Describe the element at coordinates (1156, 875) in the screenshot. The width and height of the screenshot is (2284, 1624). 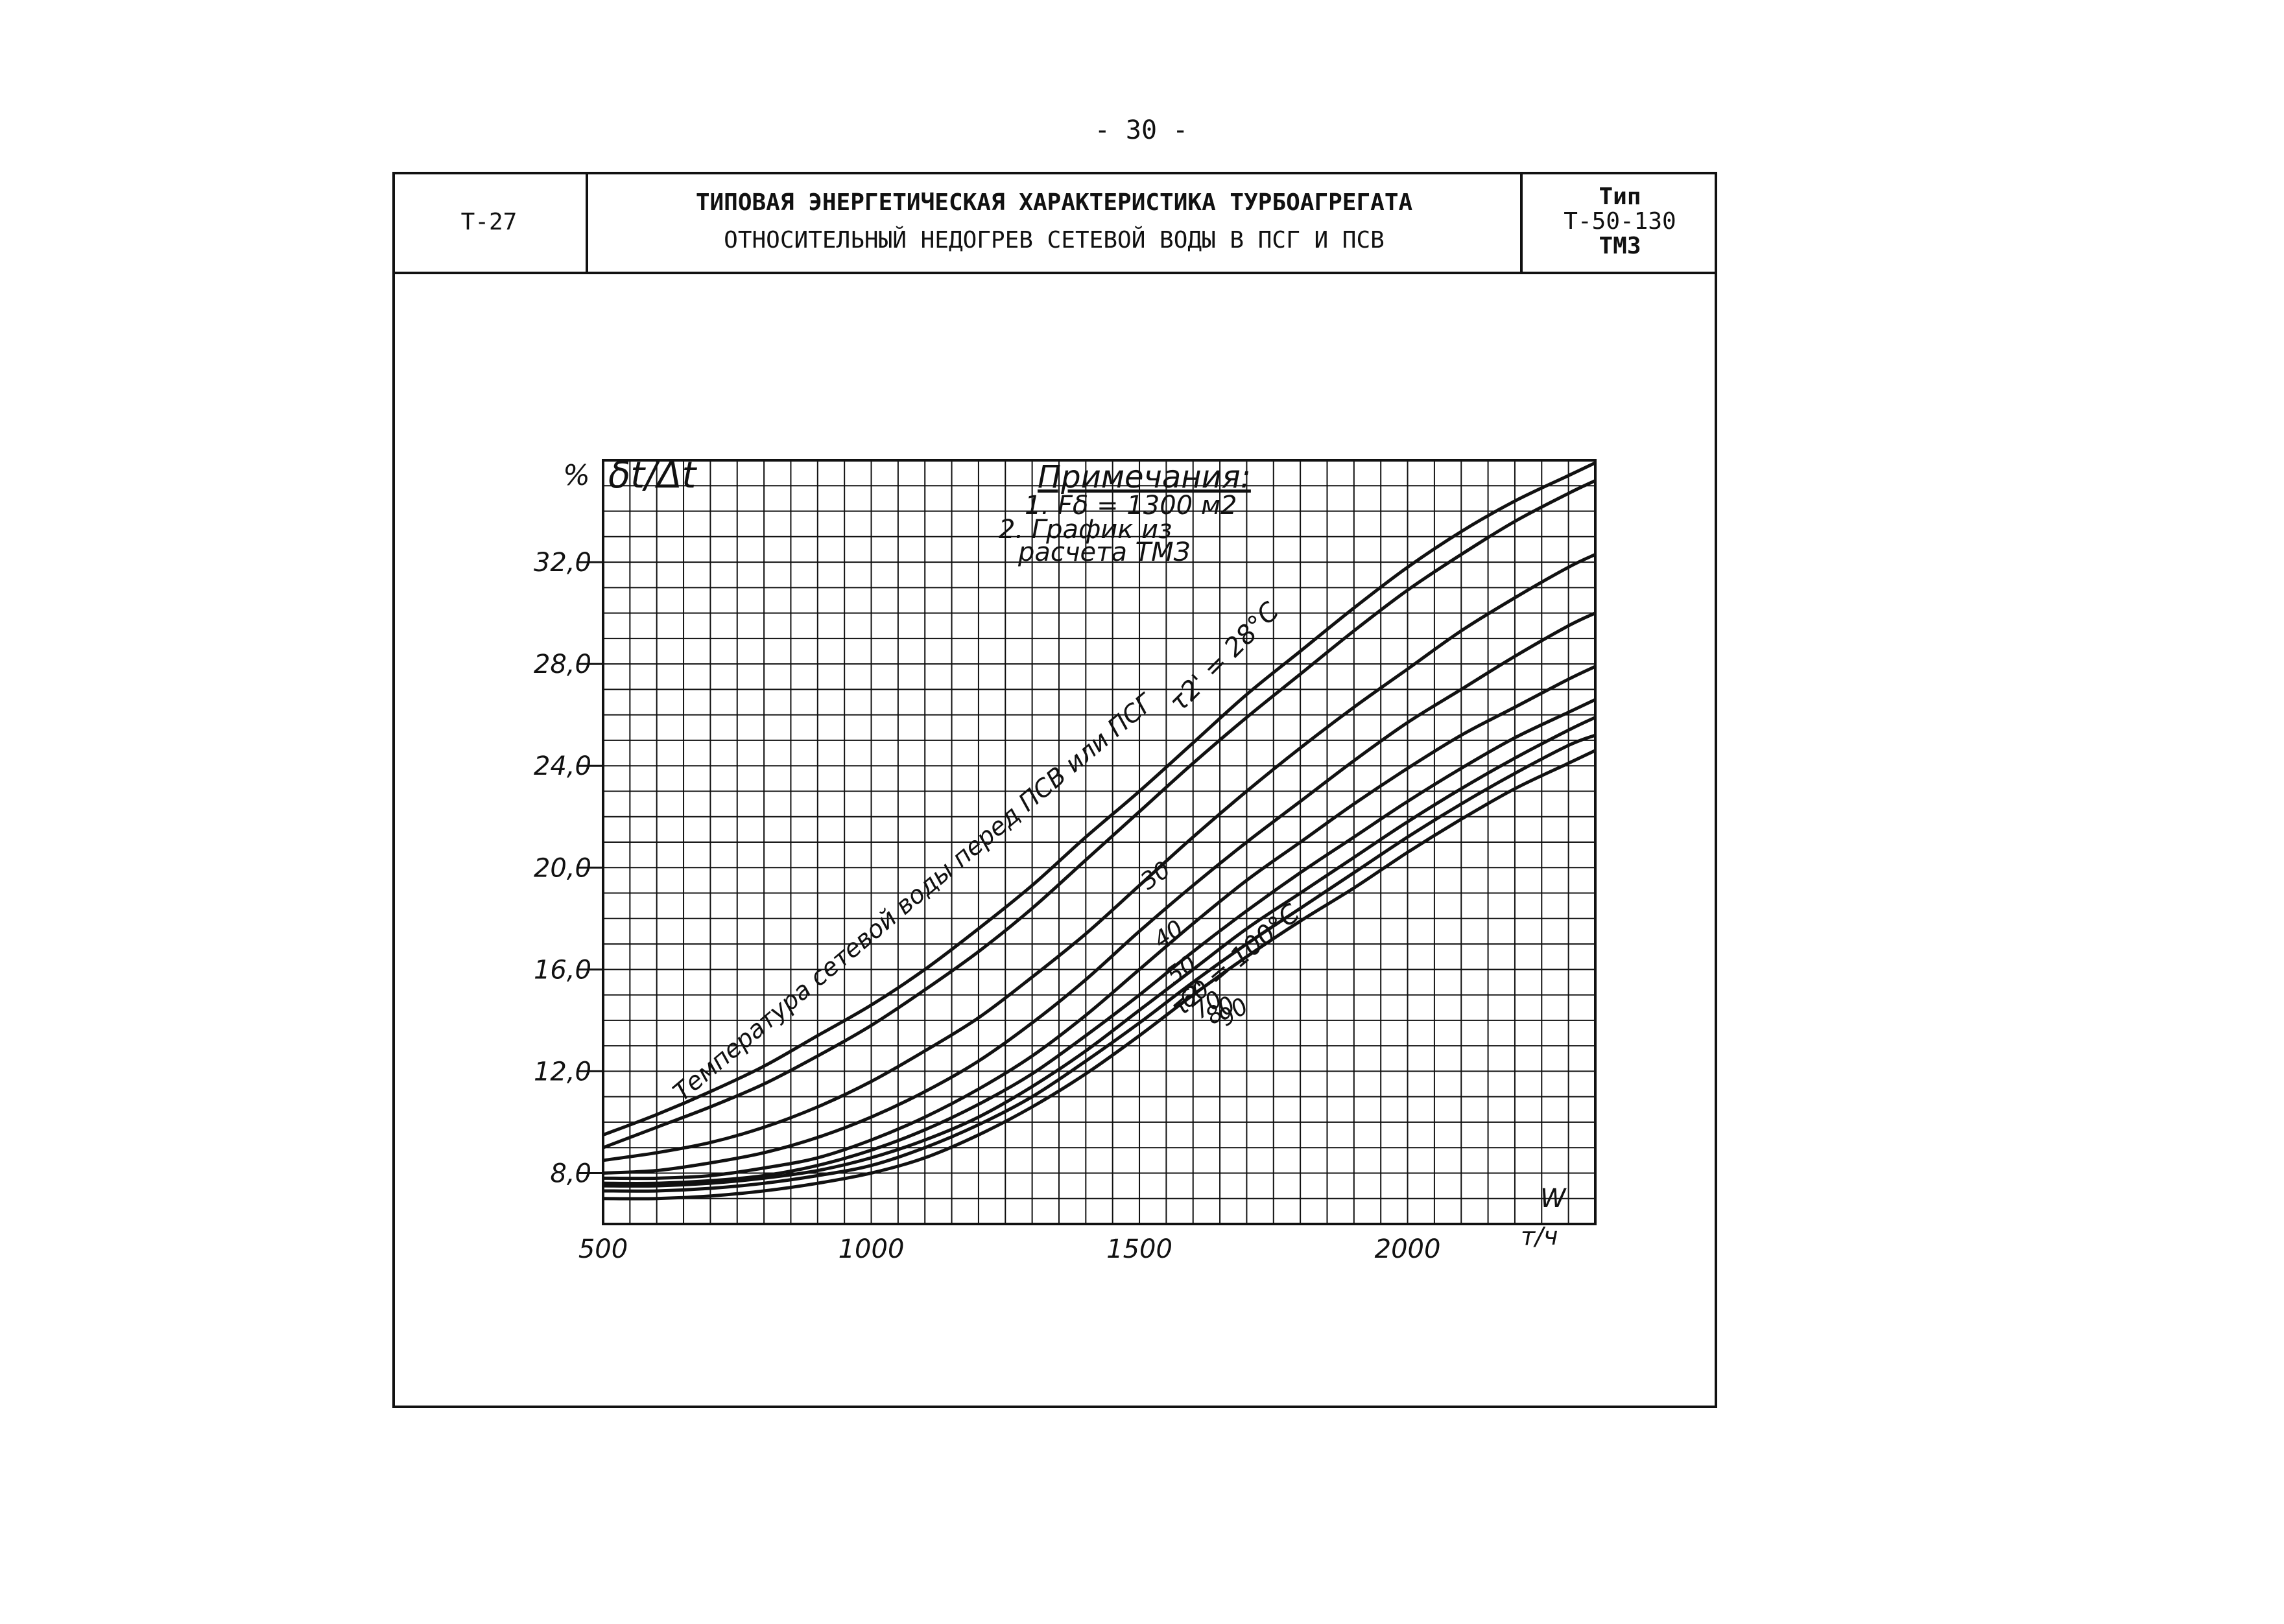
I see `series-label-30: 30` at that location.